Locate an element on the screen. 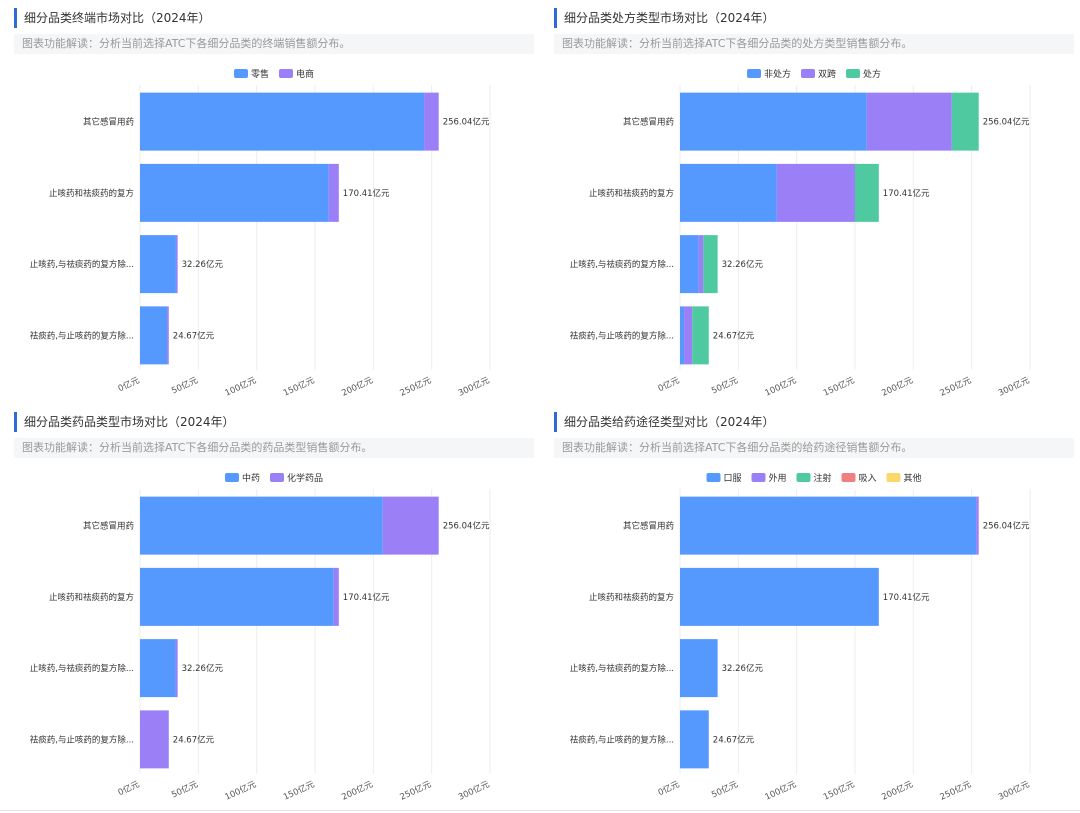 Image resolution: width=1080 pixels, height=813 pixels. panel-title: 细分品类药品类型市场对比（2024年） is located at coordinates (124, 422).